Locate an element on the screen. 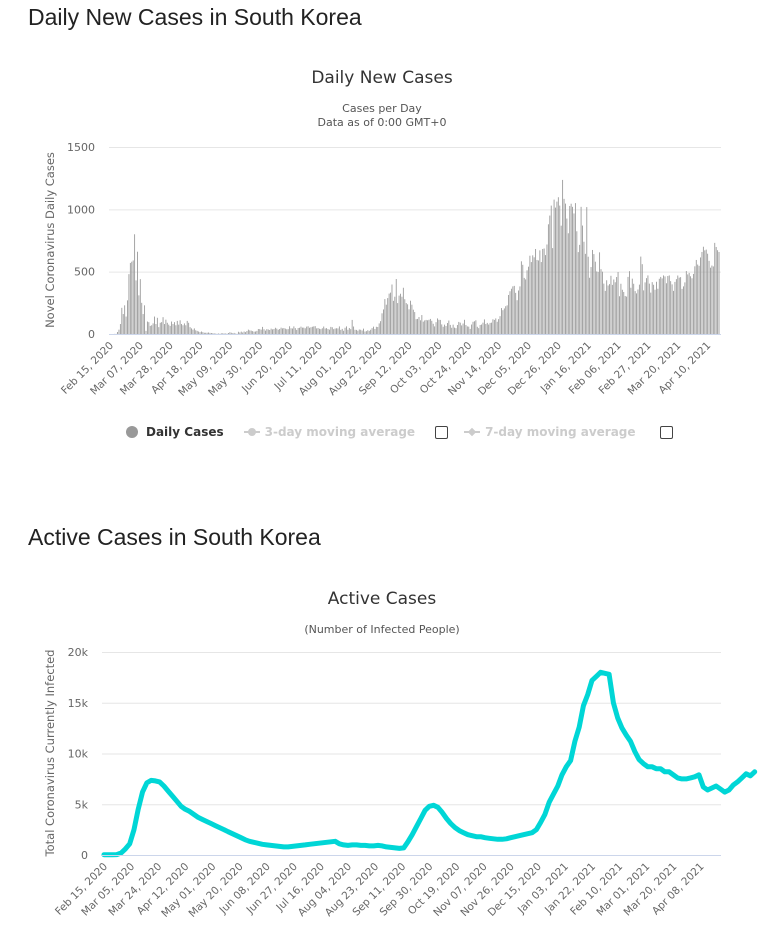  3-day-average-checkbox is located at coordinates (442, 432).